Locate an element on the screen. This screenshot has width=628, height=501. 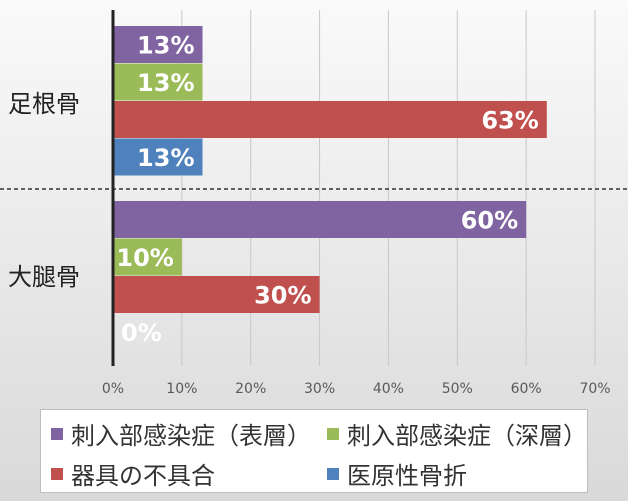
x-tick-label: 0% is located at coordinates (113, 389).